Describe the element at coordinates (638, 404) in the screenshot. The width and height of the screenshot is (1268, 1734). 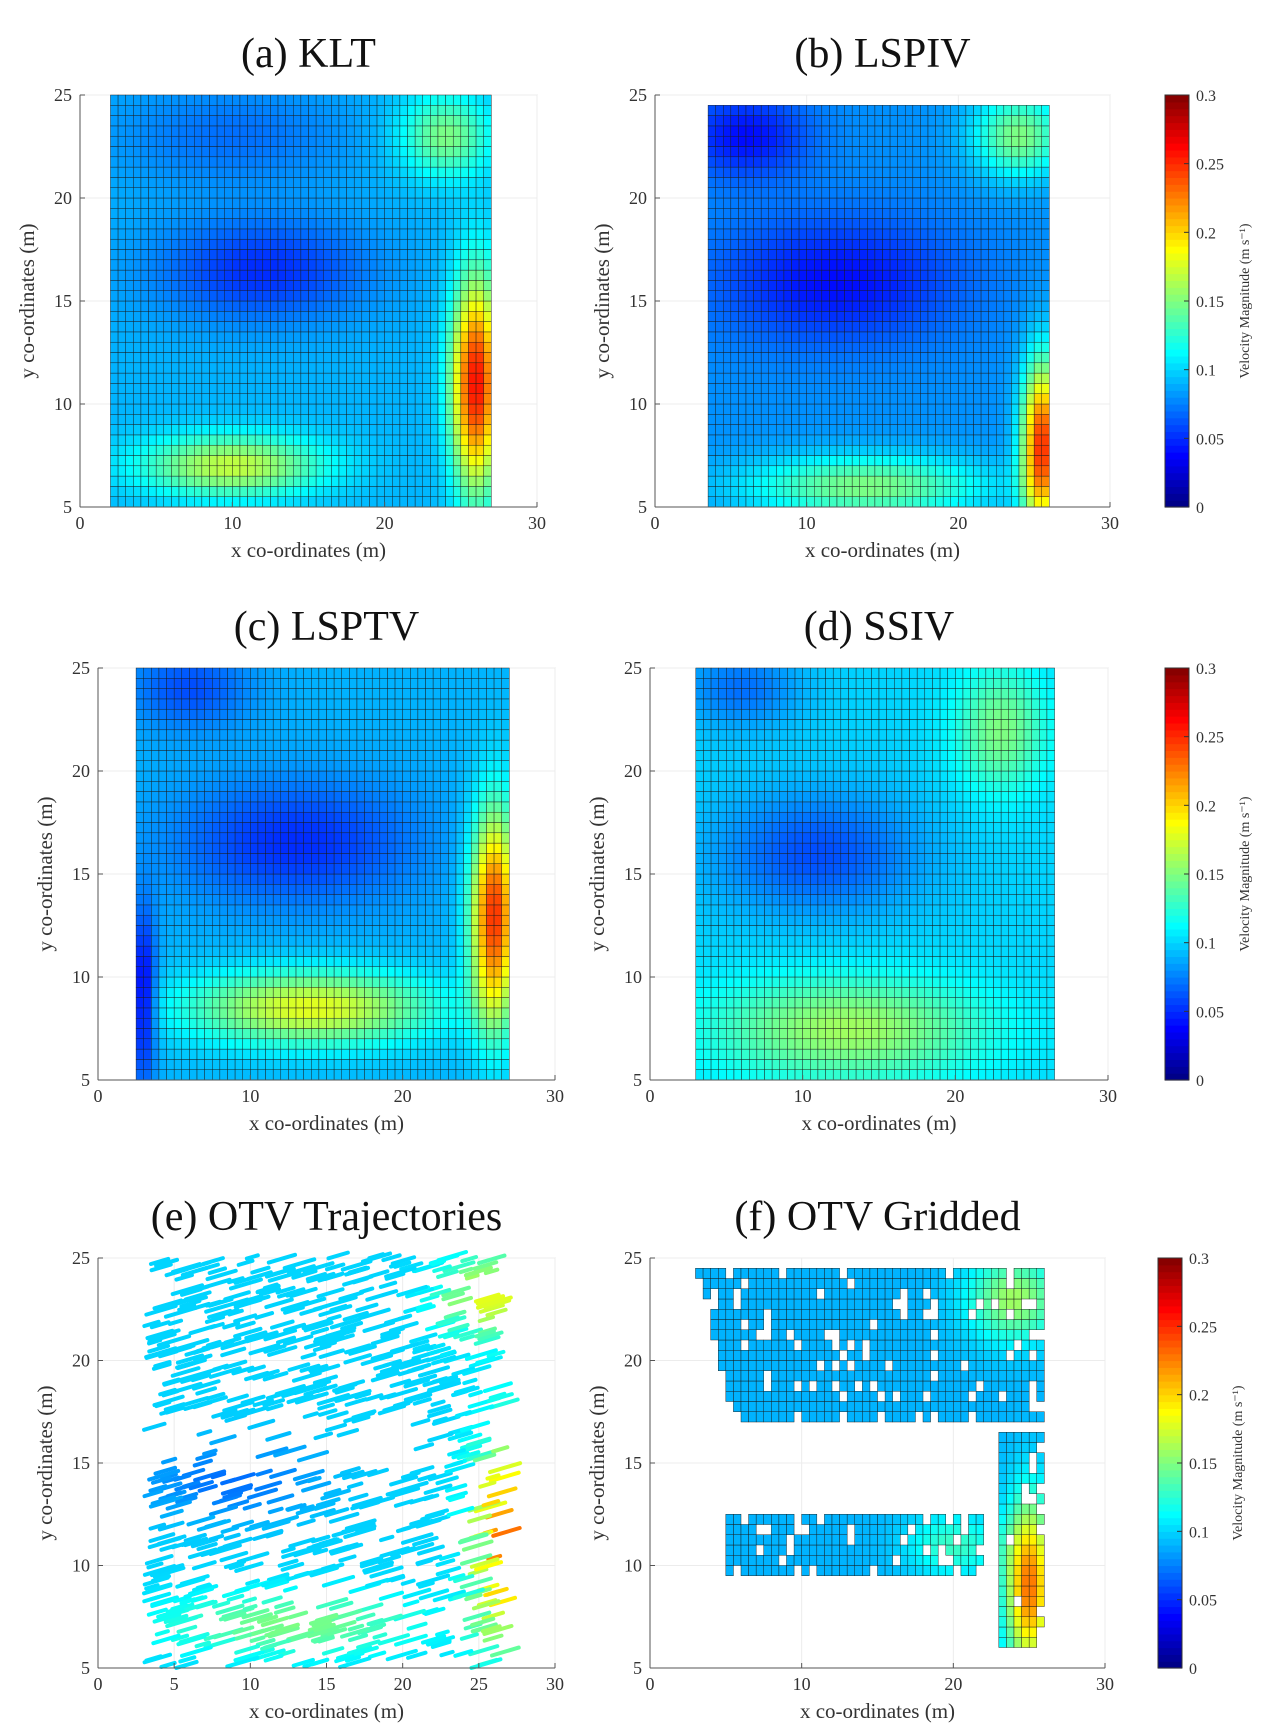
I see `y-tick-label: 10` at that location.